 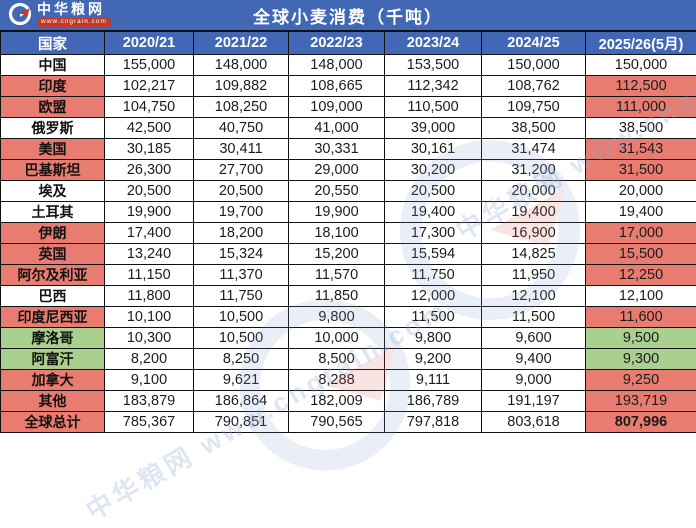 What do you see at coordinates (641, 43) in the screenshot?
I see `column-header: 2025/26(5月)` at bounding box center [641, 43].